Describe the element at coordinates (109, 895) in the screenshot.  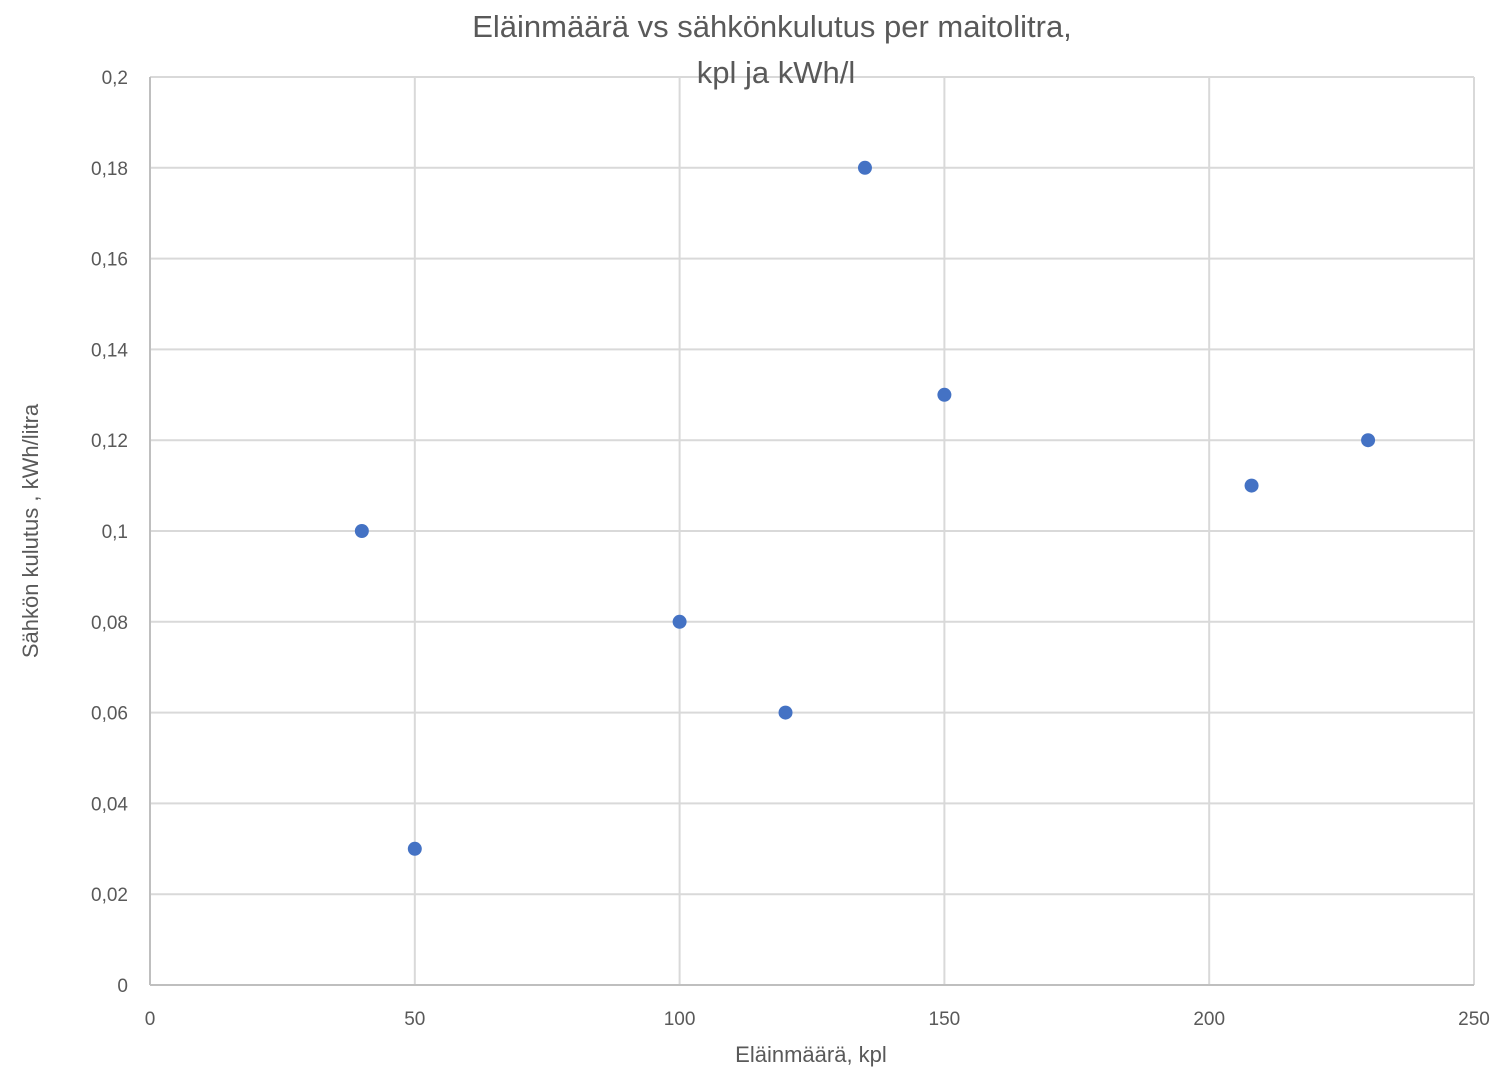
I see `y-tick-label: 0,02` at that location.